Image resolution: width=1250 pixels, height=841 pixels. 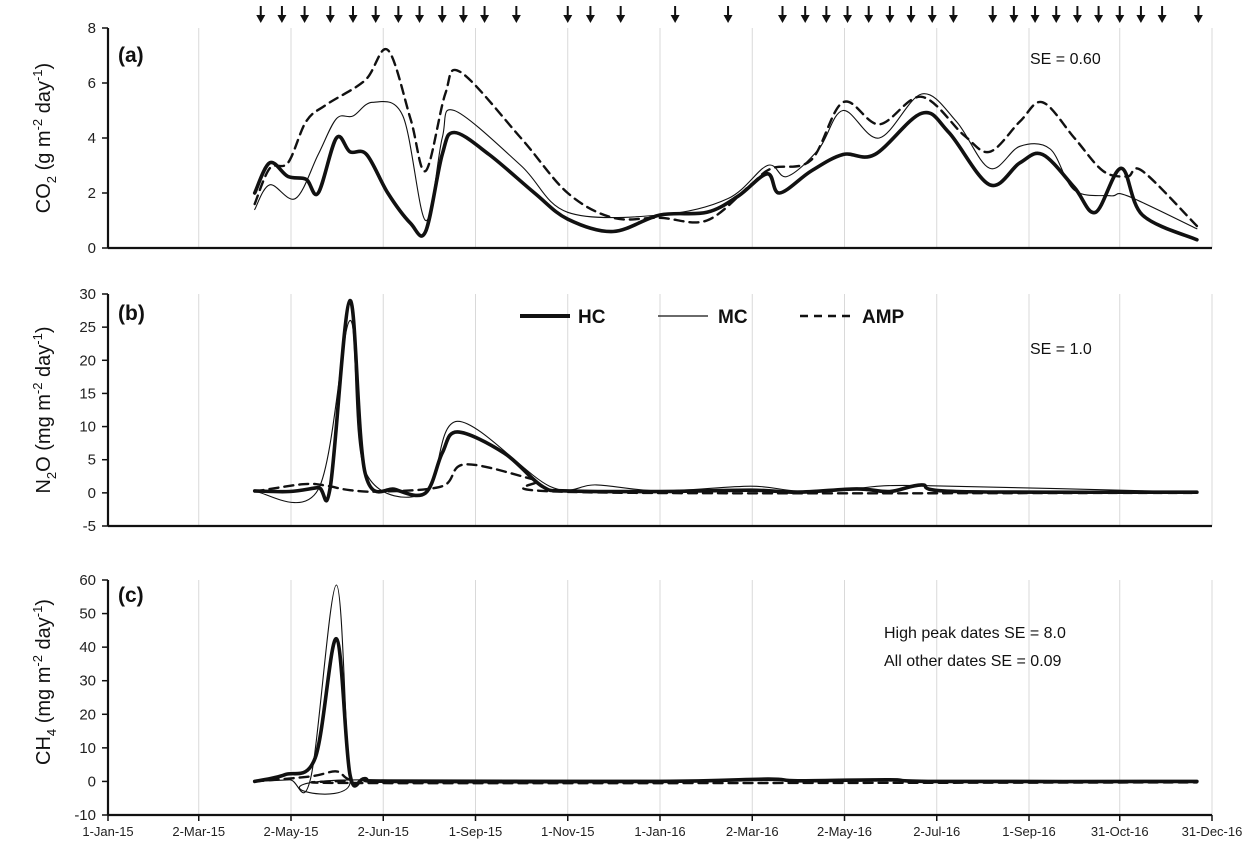 I want to click on series-line-mc, so click(x=726, y=161).